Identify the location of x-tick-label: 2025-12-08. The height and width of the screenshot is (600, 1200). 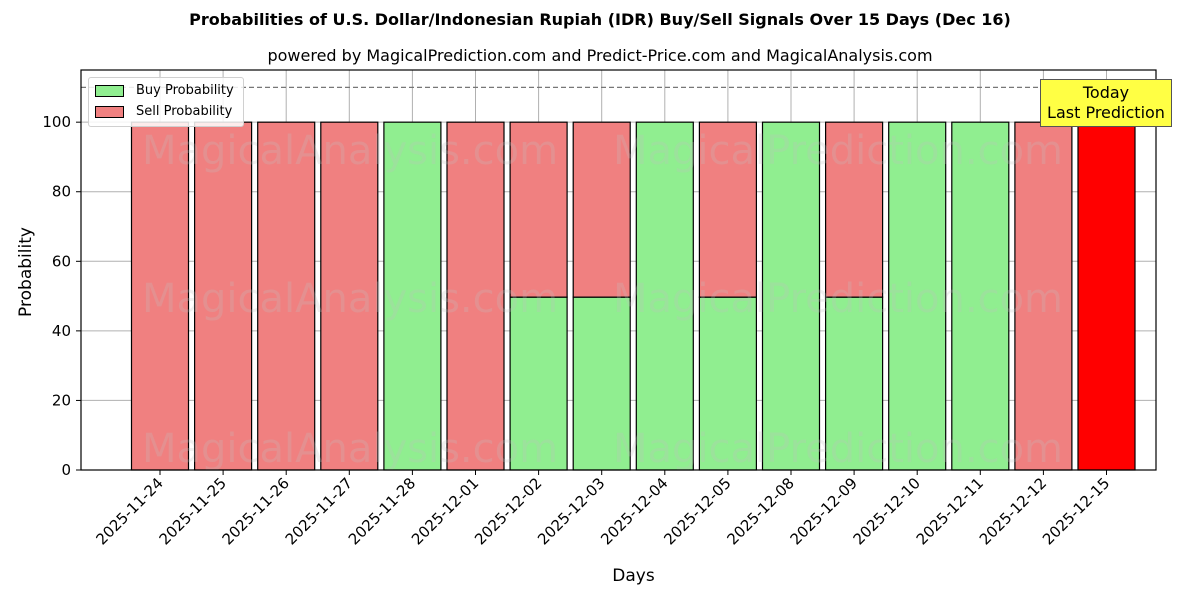
(760, 511).